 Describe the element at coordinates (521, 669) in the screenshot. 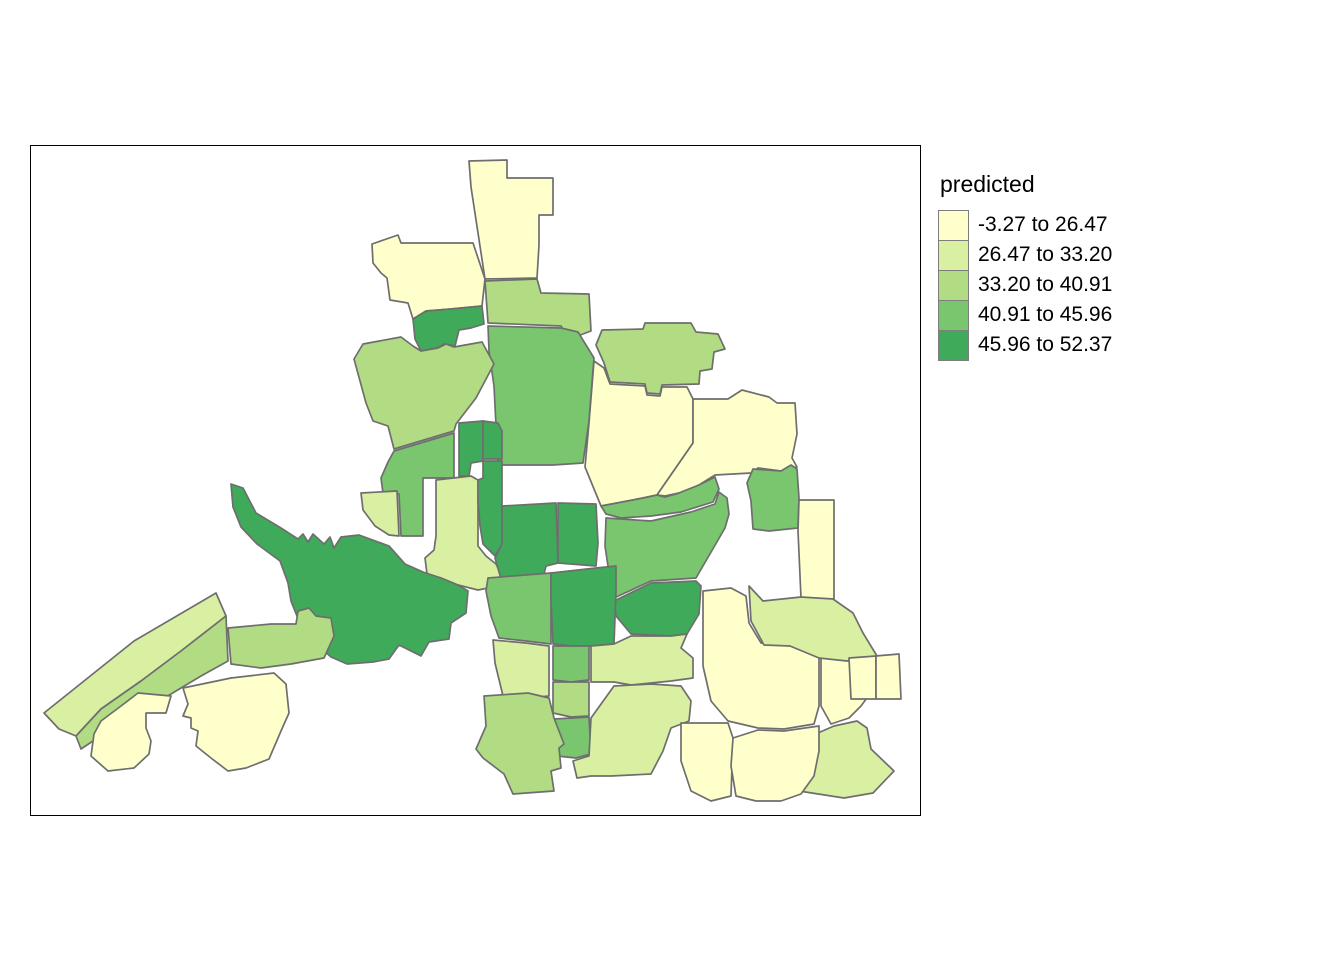

I see `map-region-s-tall` at that location.